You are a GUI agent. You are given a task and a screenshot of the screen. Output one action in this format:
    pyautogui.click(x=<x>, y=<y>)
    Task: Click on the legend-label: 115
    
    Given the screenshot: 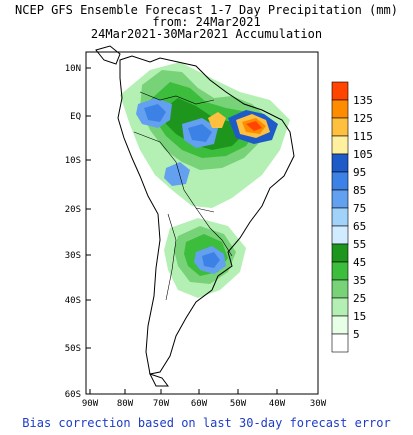 What is the action you would take?
    pyautogui.click(x=363, y=136)
    